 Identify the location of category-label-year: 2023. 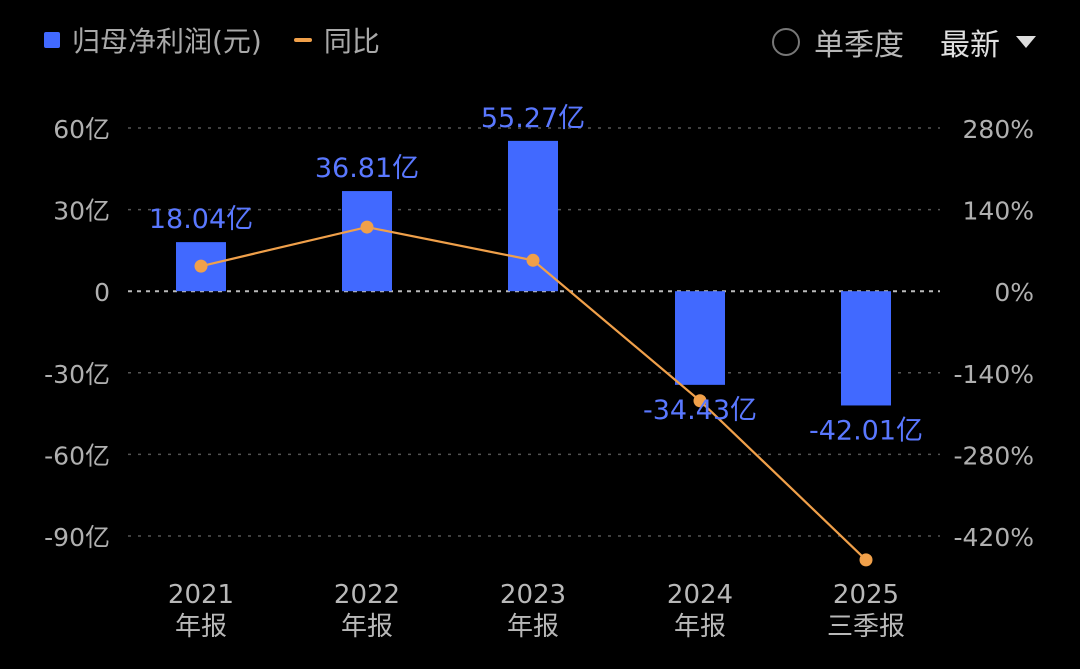
(533, 595).